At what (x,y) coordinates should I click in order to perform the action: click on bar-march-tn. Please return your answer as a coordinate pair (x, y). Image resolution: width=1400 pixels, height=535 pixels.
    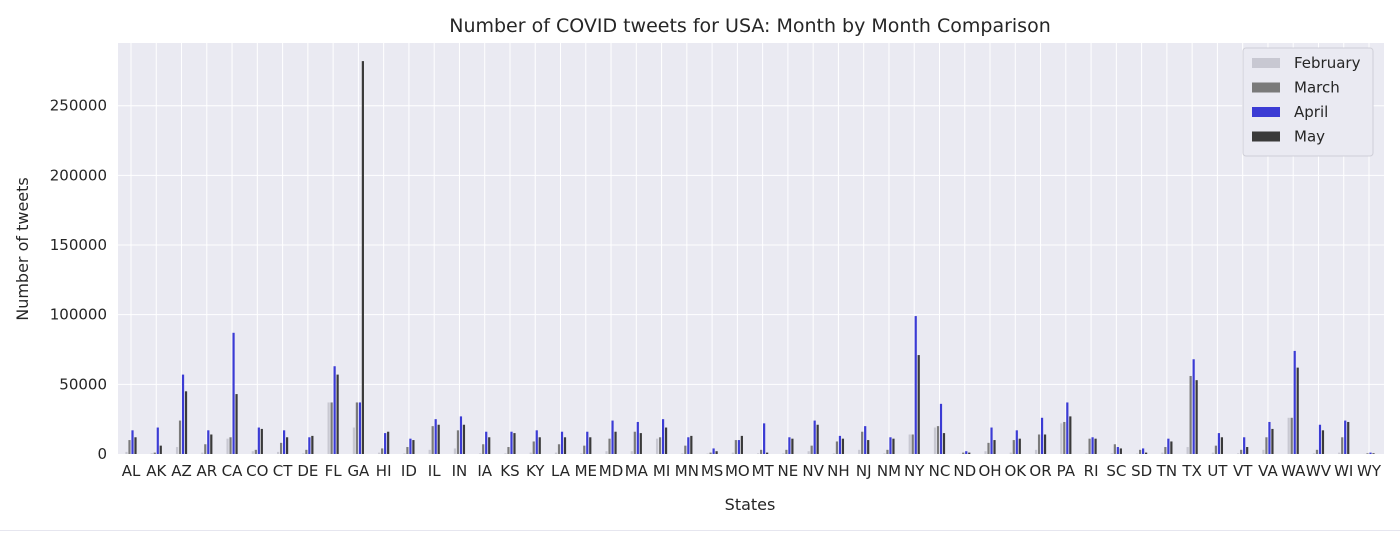
    Looking at the image, I should click on (1165, 450).